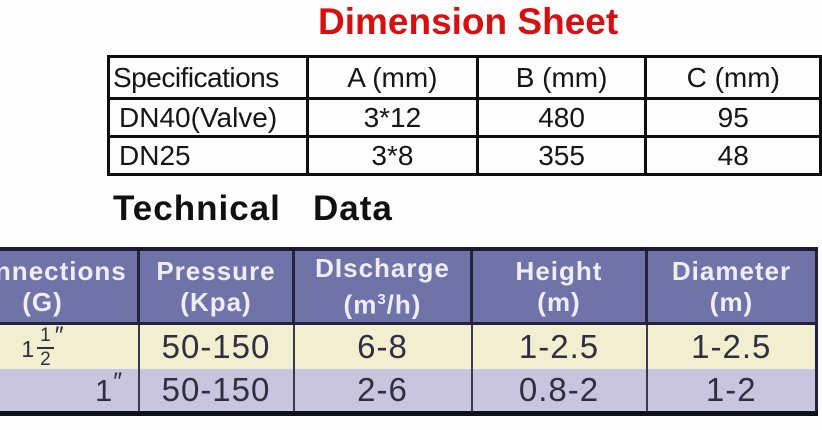 The image size is (822, 430). I want to click on fraction-denominator: 2, so click(45, 359).